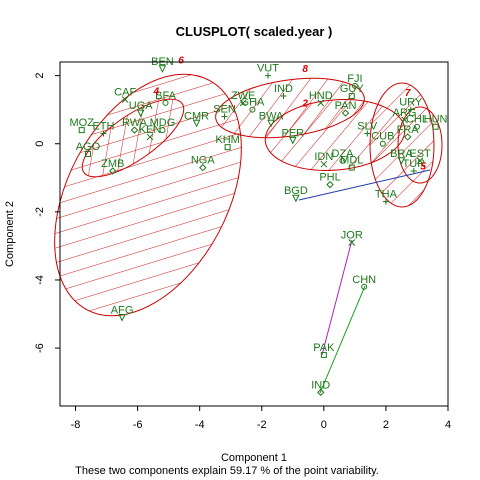  I want to click on data-point: MDG, so click(163, 125).